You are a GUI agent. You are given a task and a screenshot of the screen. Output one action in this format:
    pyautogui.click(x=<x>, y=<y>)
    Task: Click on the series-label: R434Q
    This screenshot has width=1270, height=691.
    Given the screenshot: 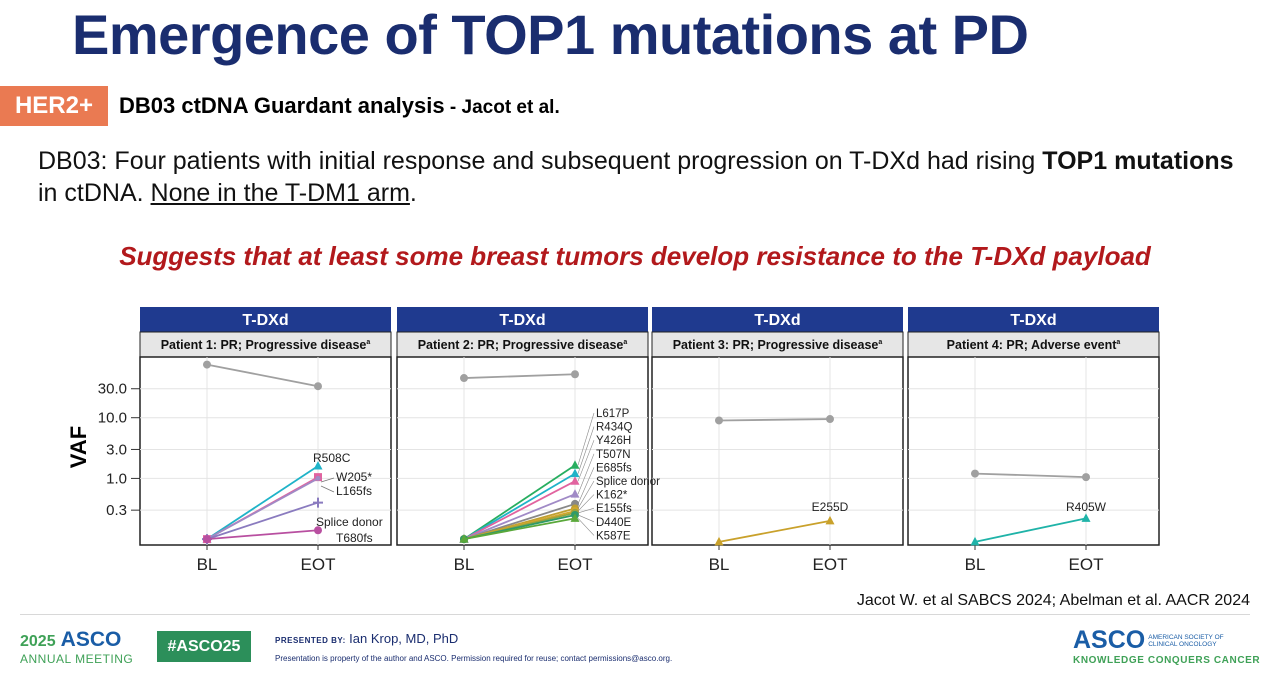 What is the action you would take?
    pyautogui.click(x=614, y=428)
    